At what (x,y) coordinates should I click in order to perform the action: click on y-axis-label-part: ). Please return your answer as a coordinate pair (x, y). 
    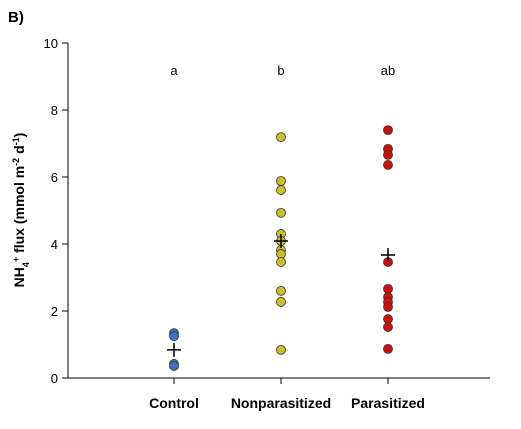
    Looking at the image, I should click on (19, 135).